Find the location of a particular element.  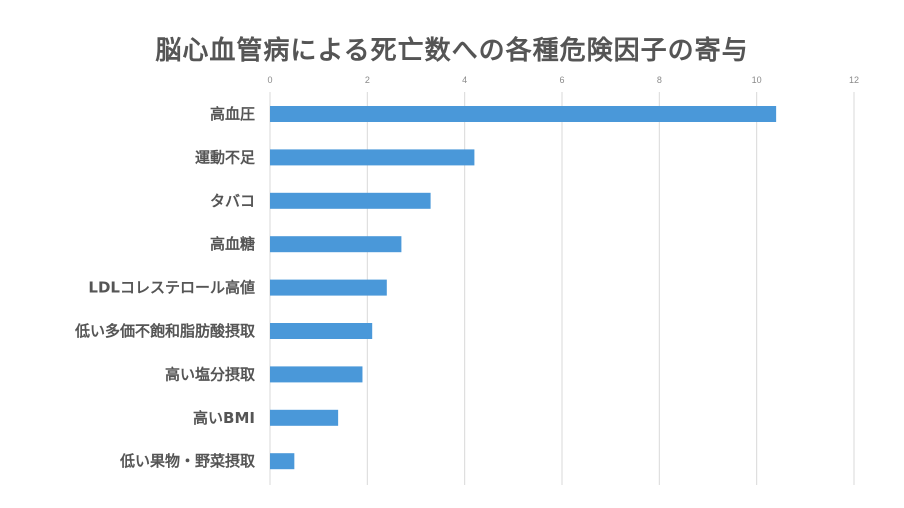

x-tick-label: 2 is located at coordinates (367, 80).